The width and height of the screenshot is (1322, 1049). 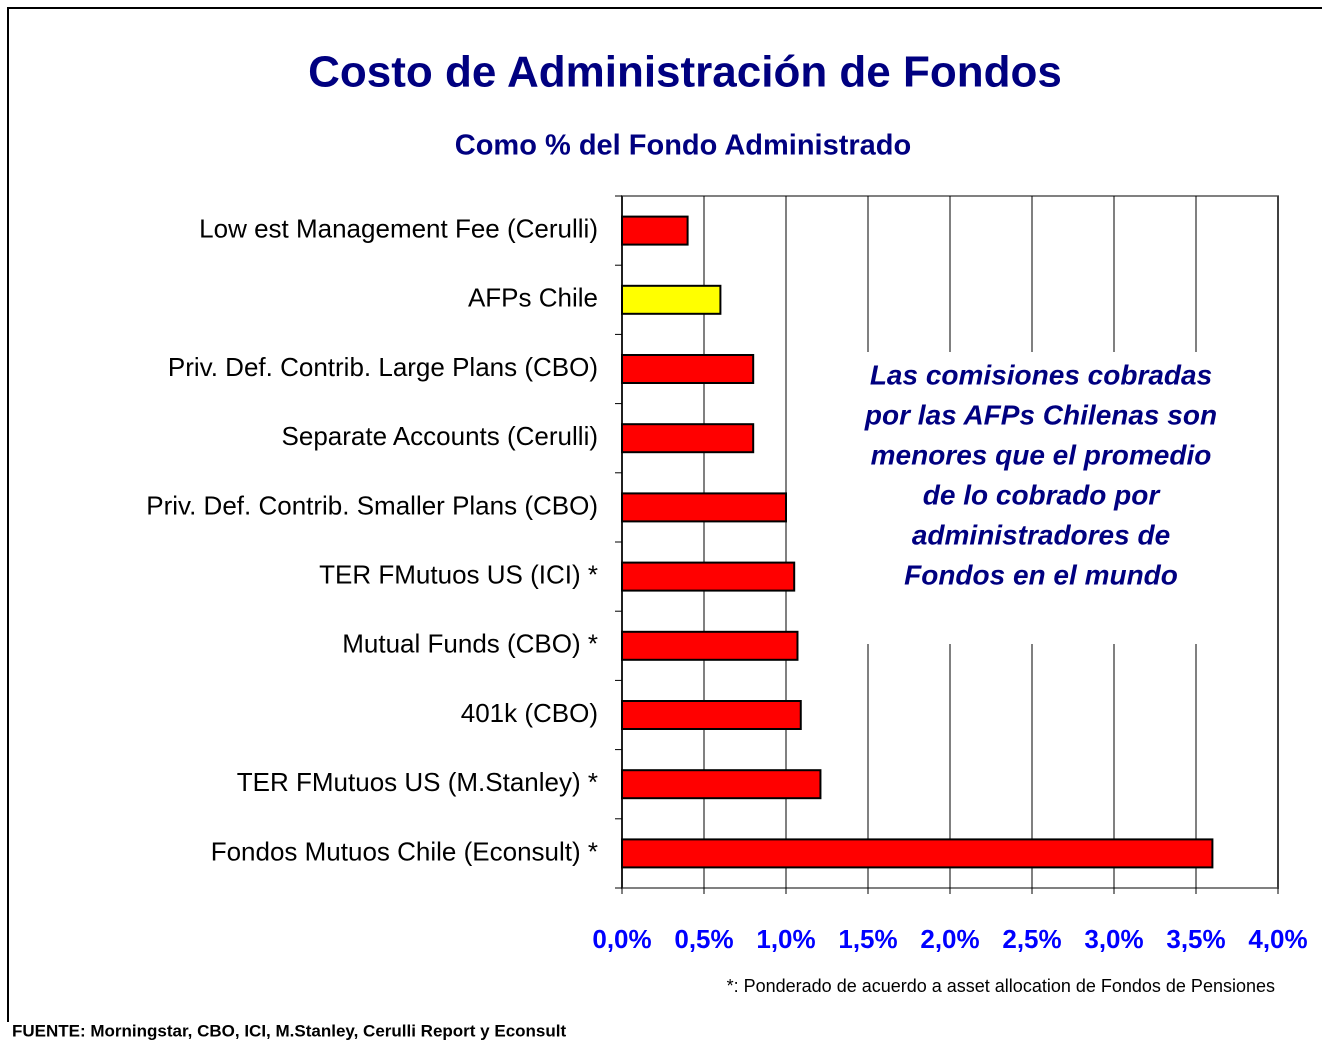 What do you see at coordinates (785, 939) in the screenshot?
I see `x-tick-label: 1,0%` at bounding box center [785, 939].